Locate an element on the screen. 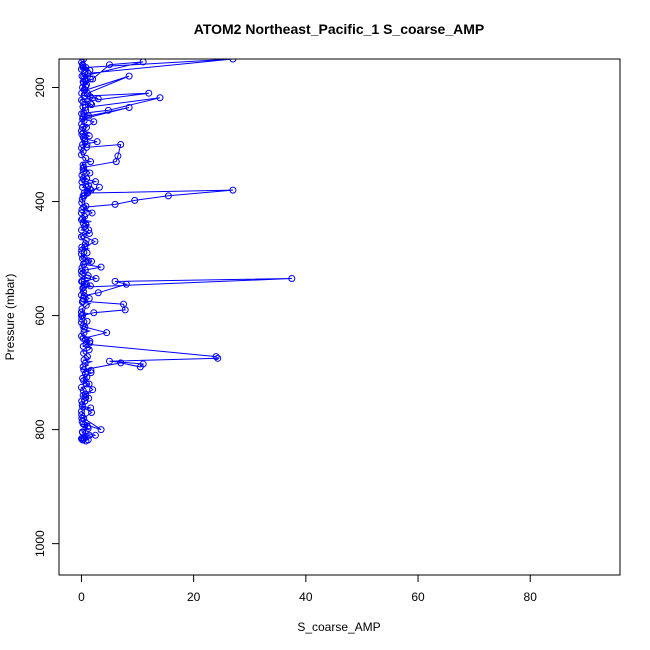 Image resolution: width=650 pixels, height=650 pixels. x-tick-label: 80 is located at coordinates (531, 597).